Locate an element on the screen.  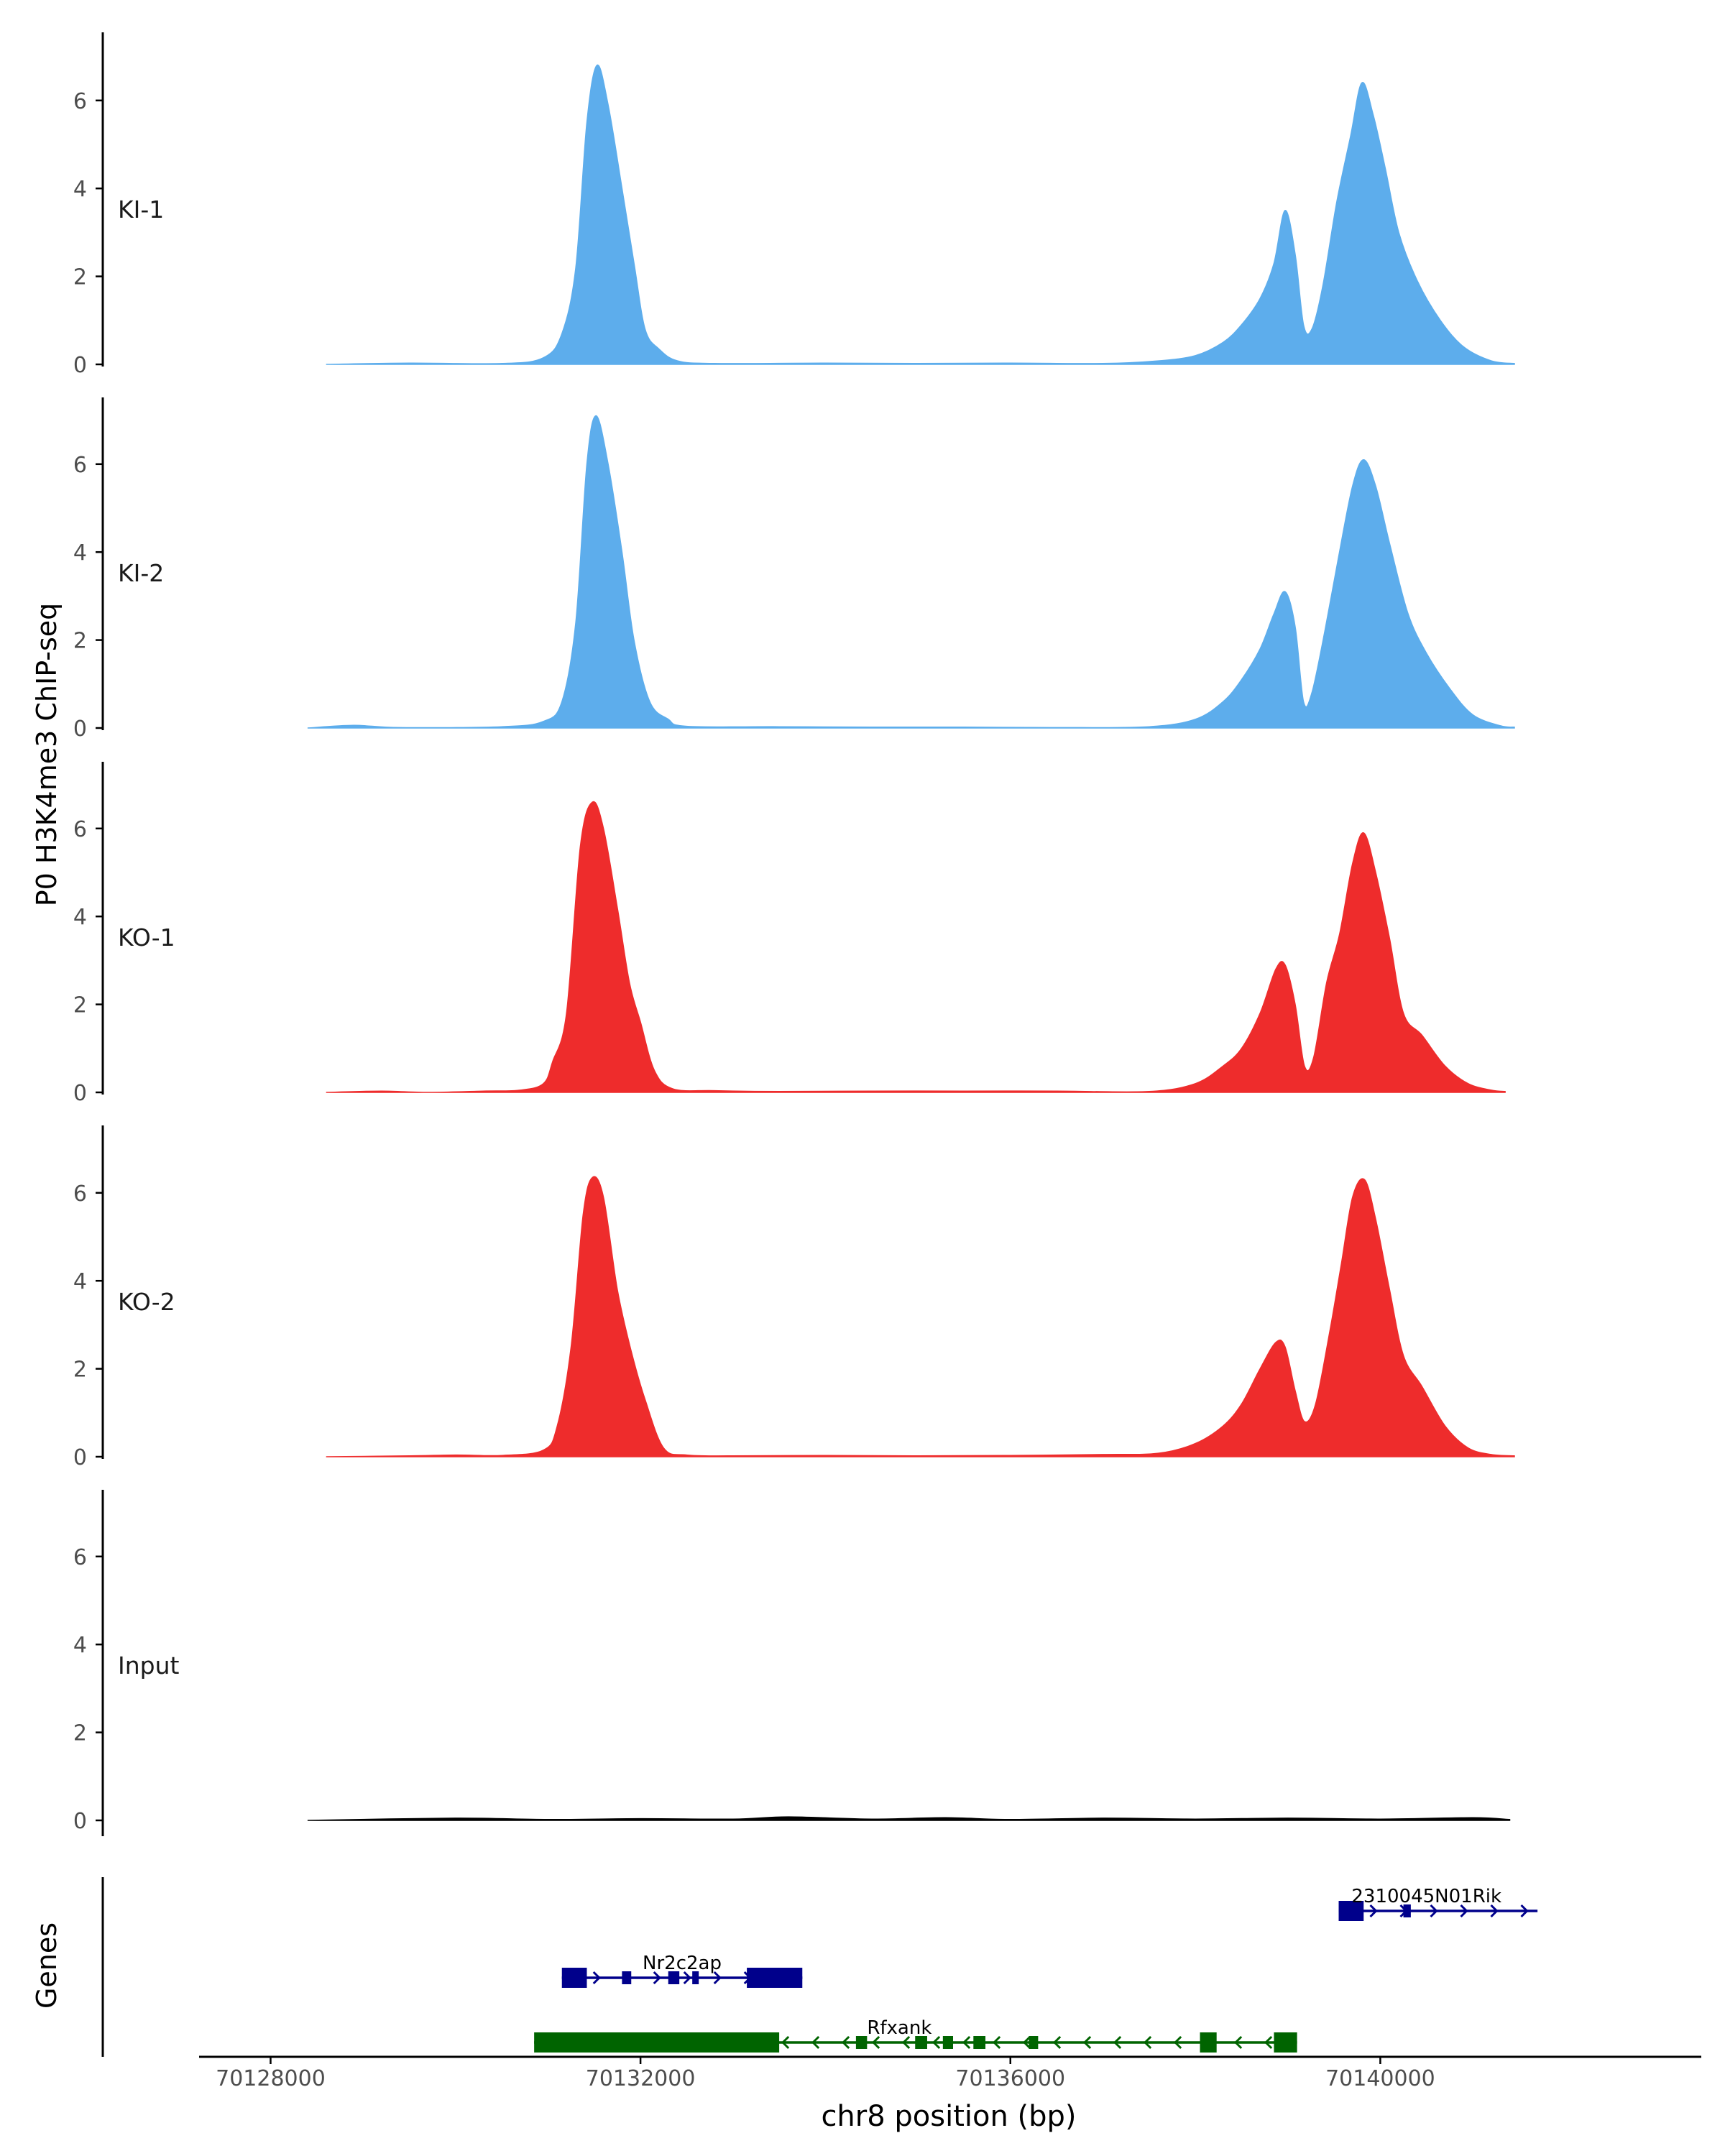
track-ki-2: 0 2 4 6 KI-2 is located at coordinates (794, 570).